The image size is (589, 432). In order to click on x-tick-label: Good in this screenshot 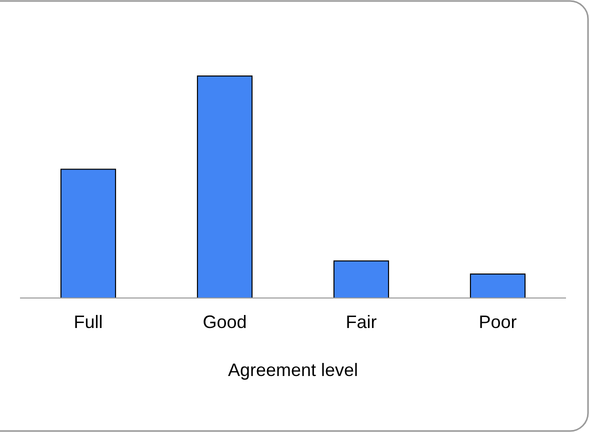, I will do `click(224, 322)`.